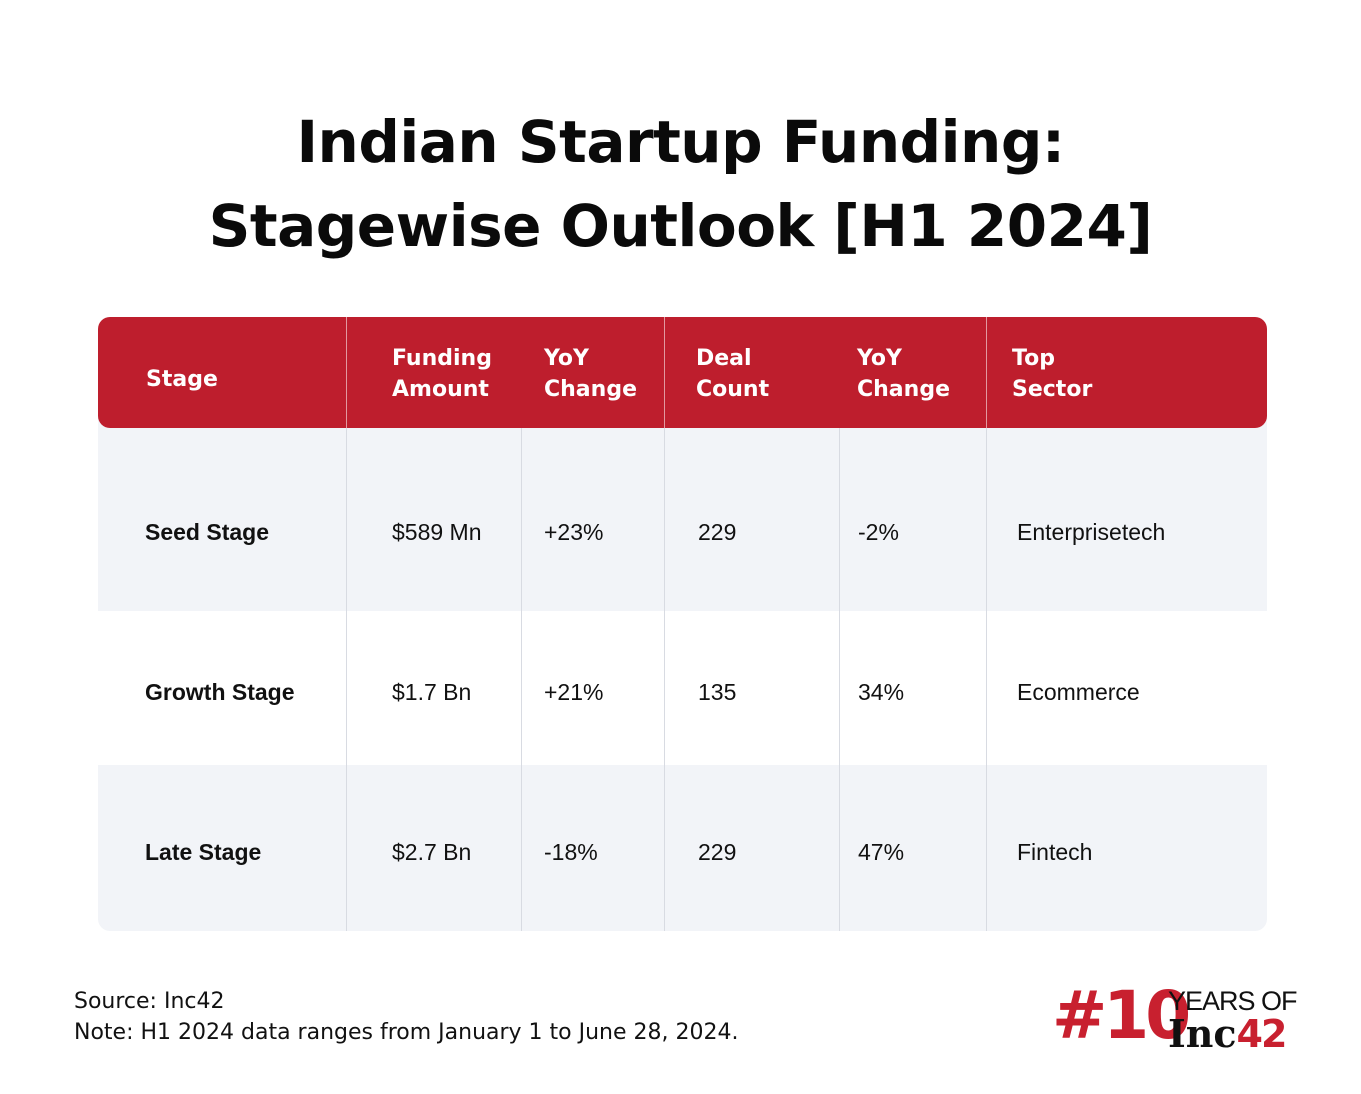  Describe the element at coordinates (1078, 692) in the screenshot. I see `cell-top-sector: Ecommerce` at that location.